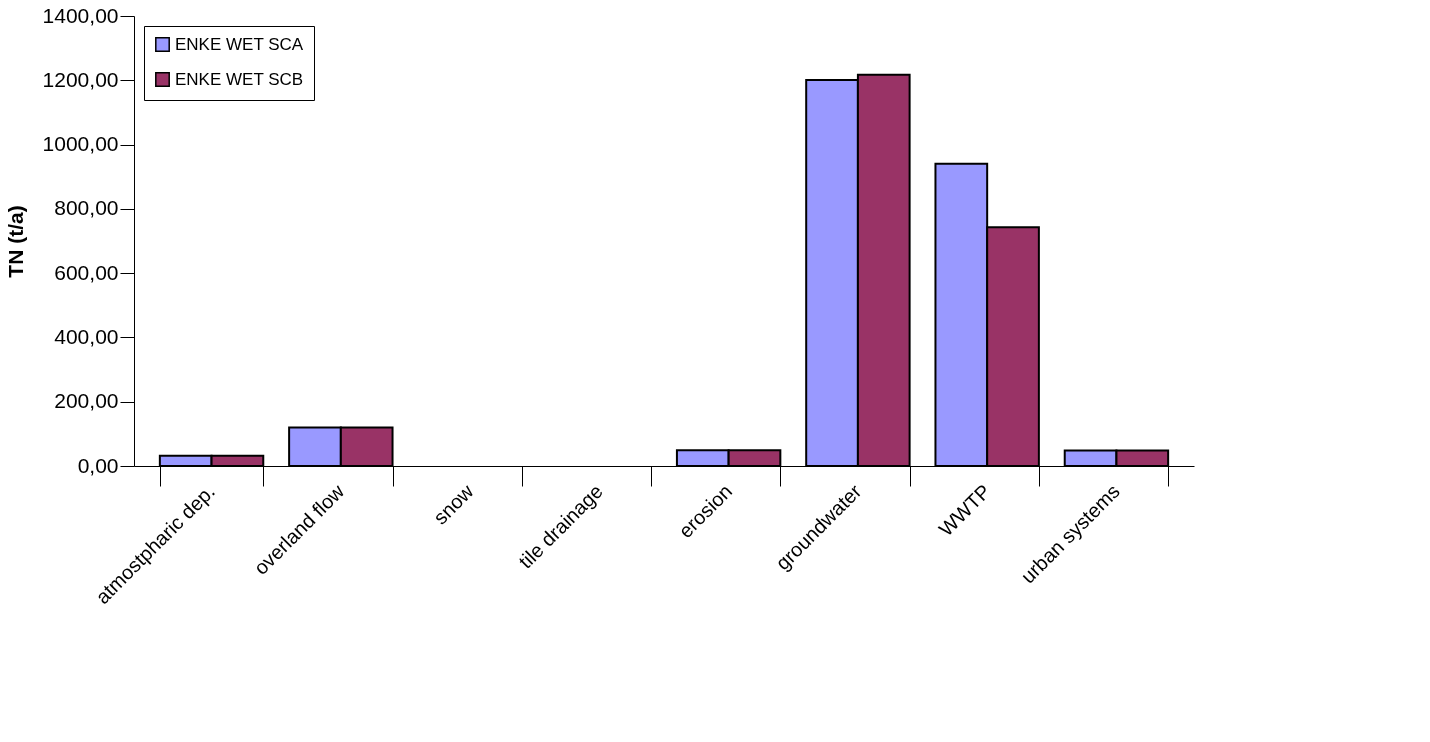 The image size is (1430, 742). What do you see at coordinates (15, 241) in the screenshot?
I see `y-axis-title: TN (t/a)` at bounding box center [15, 241].